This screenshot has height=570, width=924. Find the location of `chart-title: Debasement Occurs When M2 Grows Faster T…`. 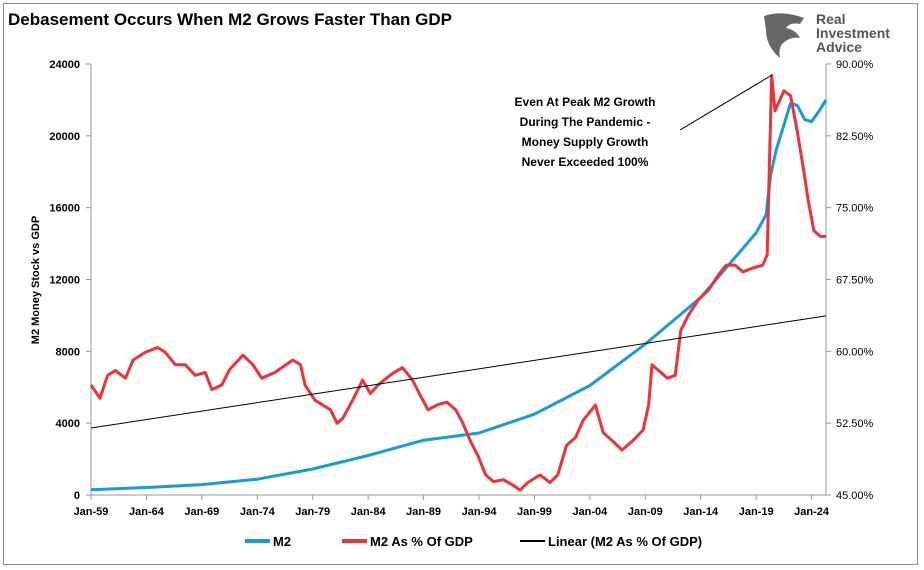

chart-title: Debasement Occurs When M2 Grows Faster T… is located at coordinates (230, 19).